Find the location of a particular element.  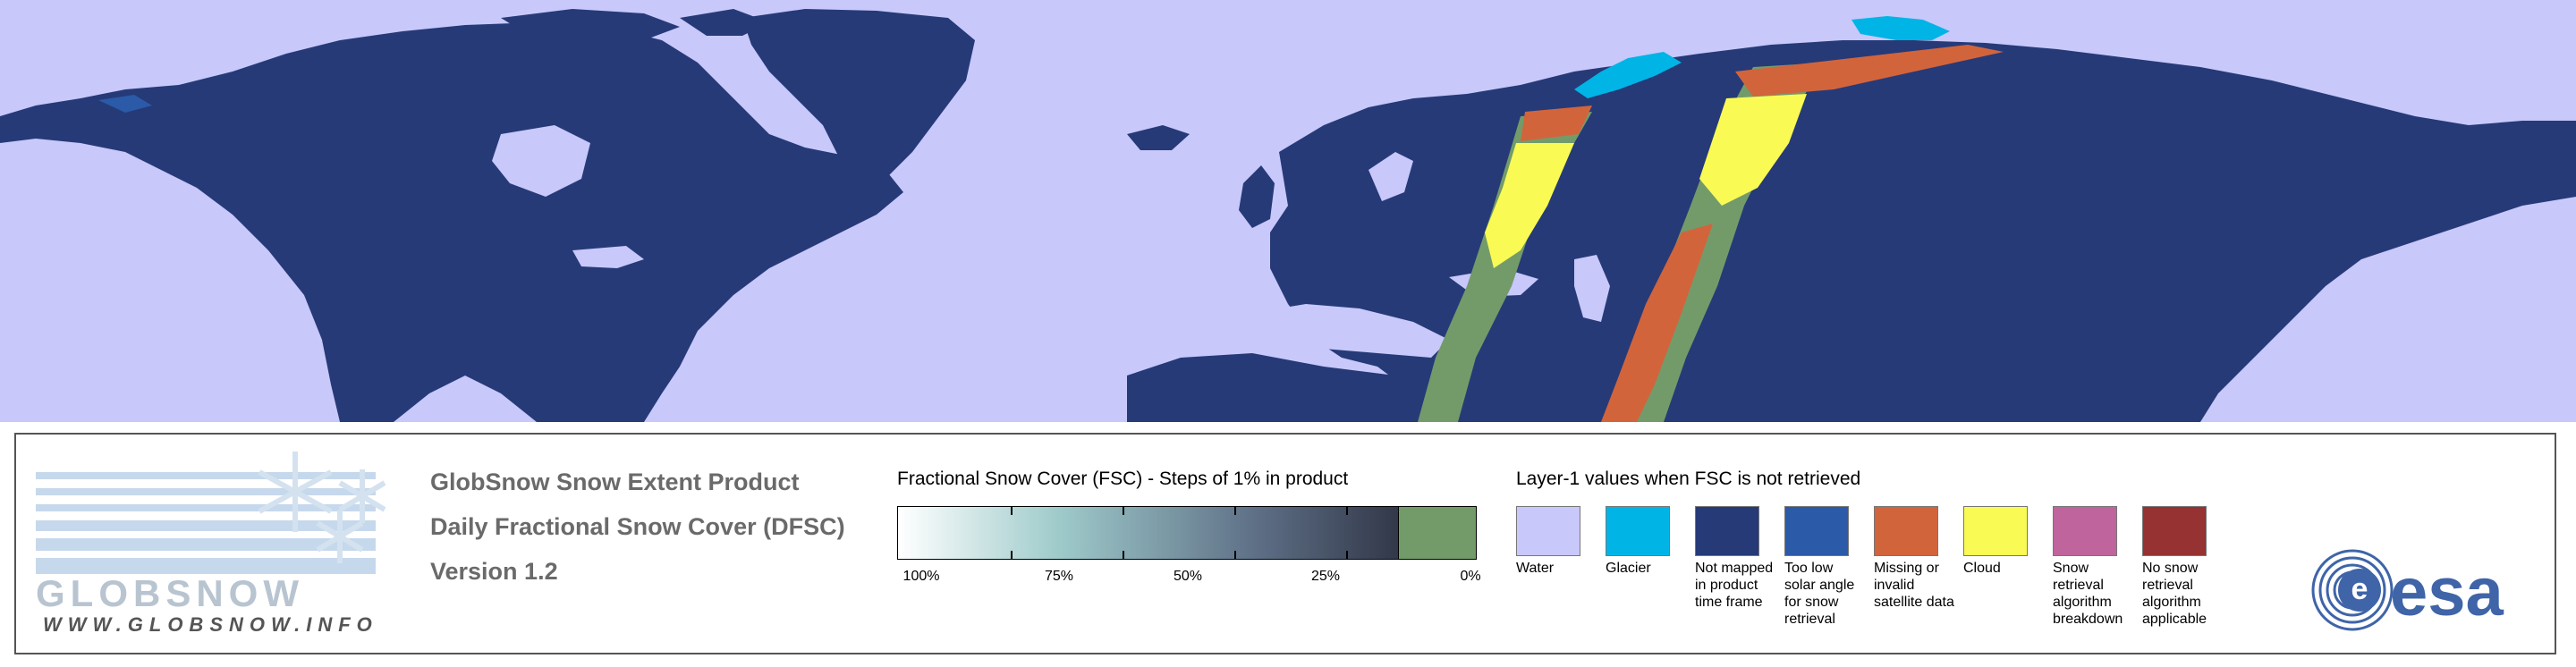

layer1-label: Water is located at coordinates (1535, 568).